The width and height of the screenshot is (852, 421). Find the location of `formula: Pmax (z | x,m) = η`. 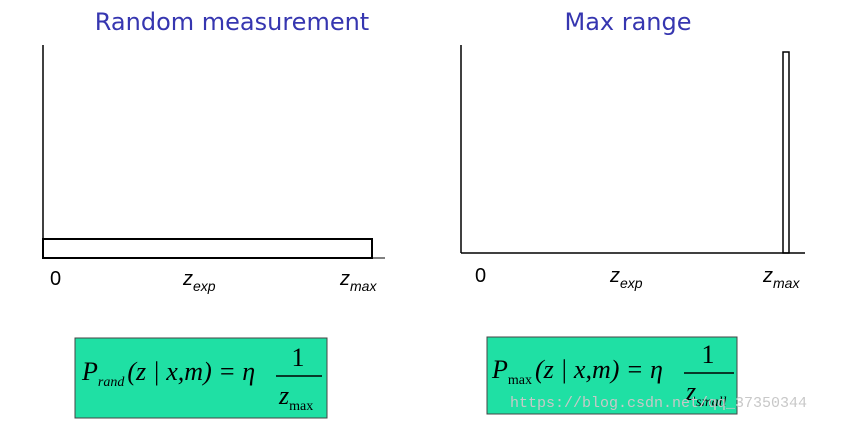

formula: Pmax (z | x,m) = η is located at coordinates (577, 371).